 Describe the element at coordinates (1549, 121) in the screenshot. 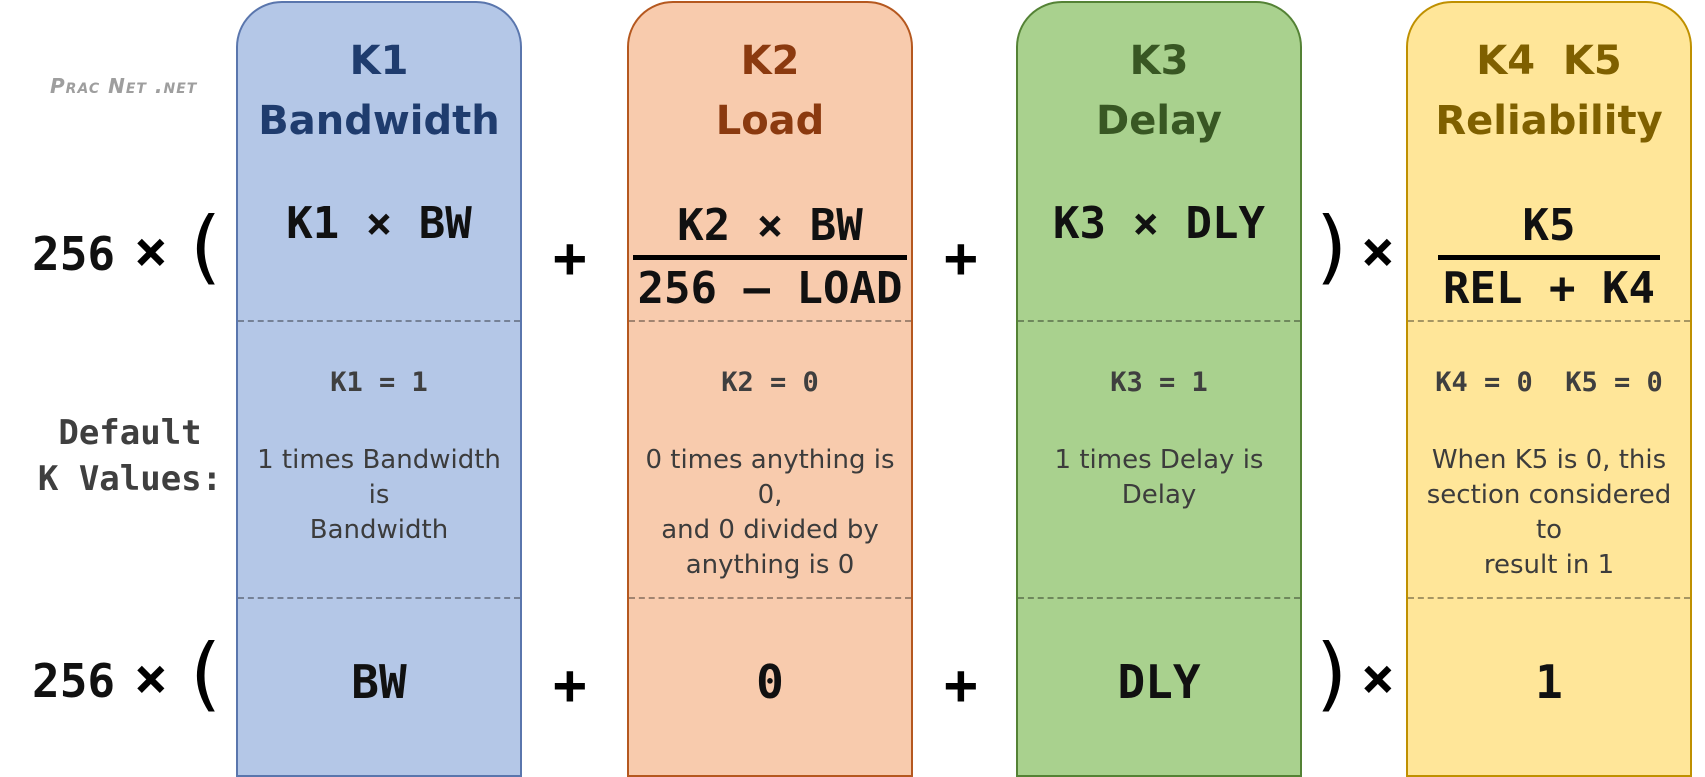

I see `k4-k5-header-label: Reliability` at that location.